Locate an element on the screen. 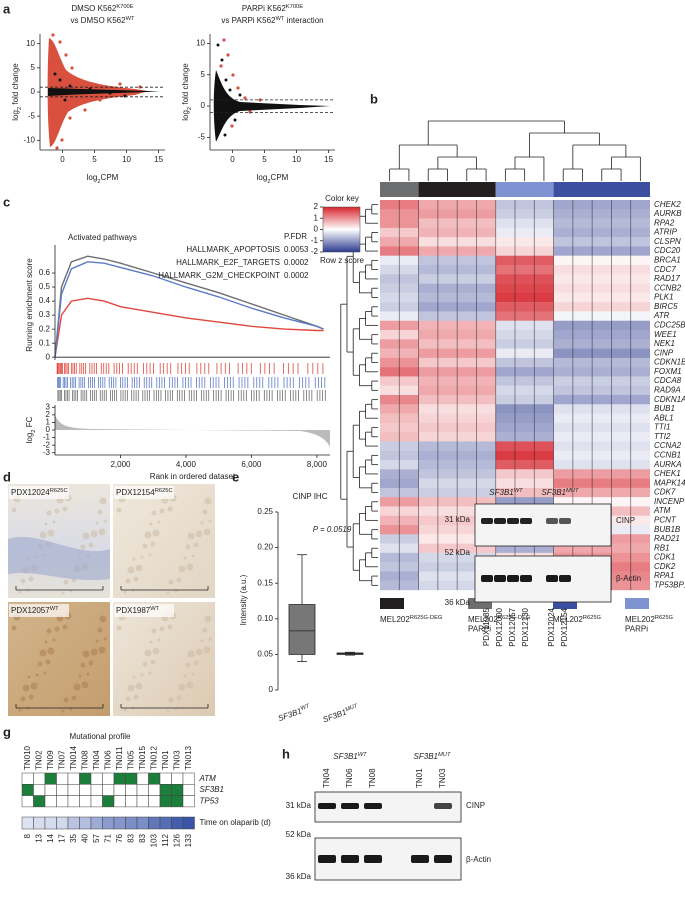 The image size is (685, 898). y-axis-label: log2 fold change is located at coordinates (186, 92).